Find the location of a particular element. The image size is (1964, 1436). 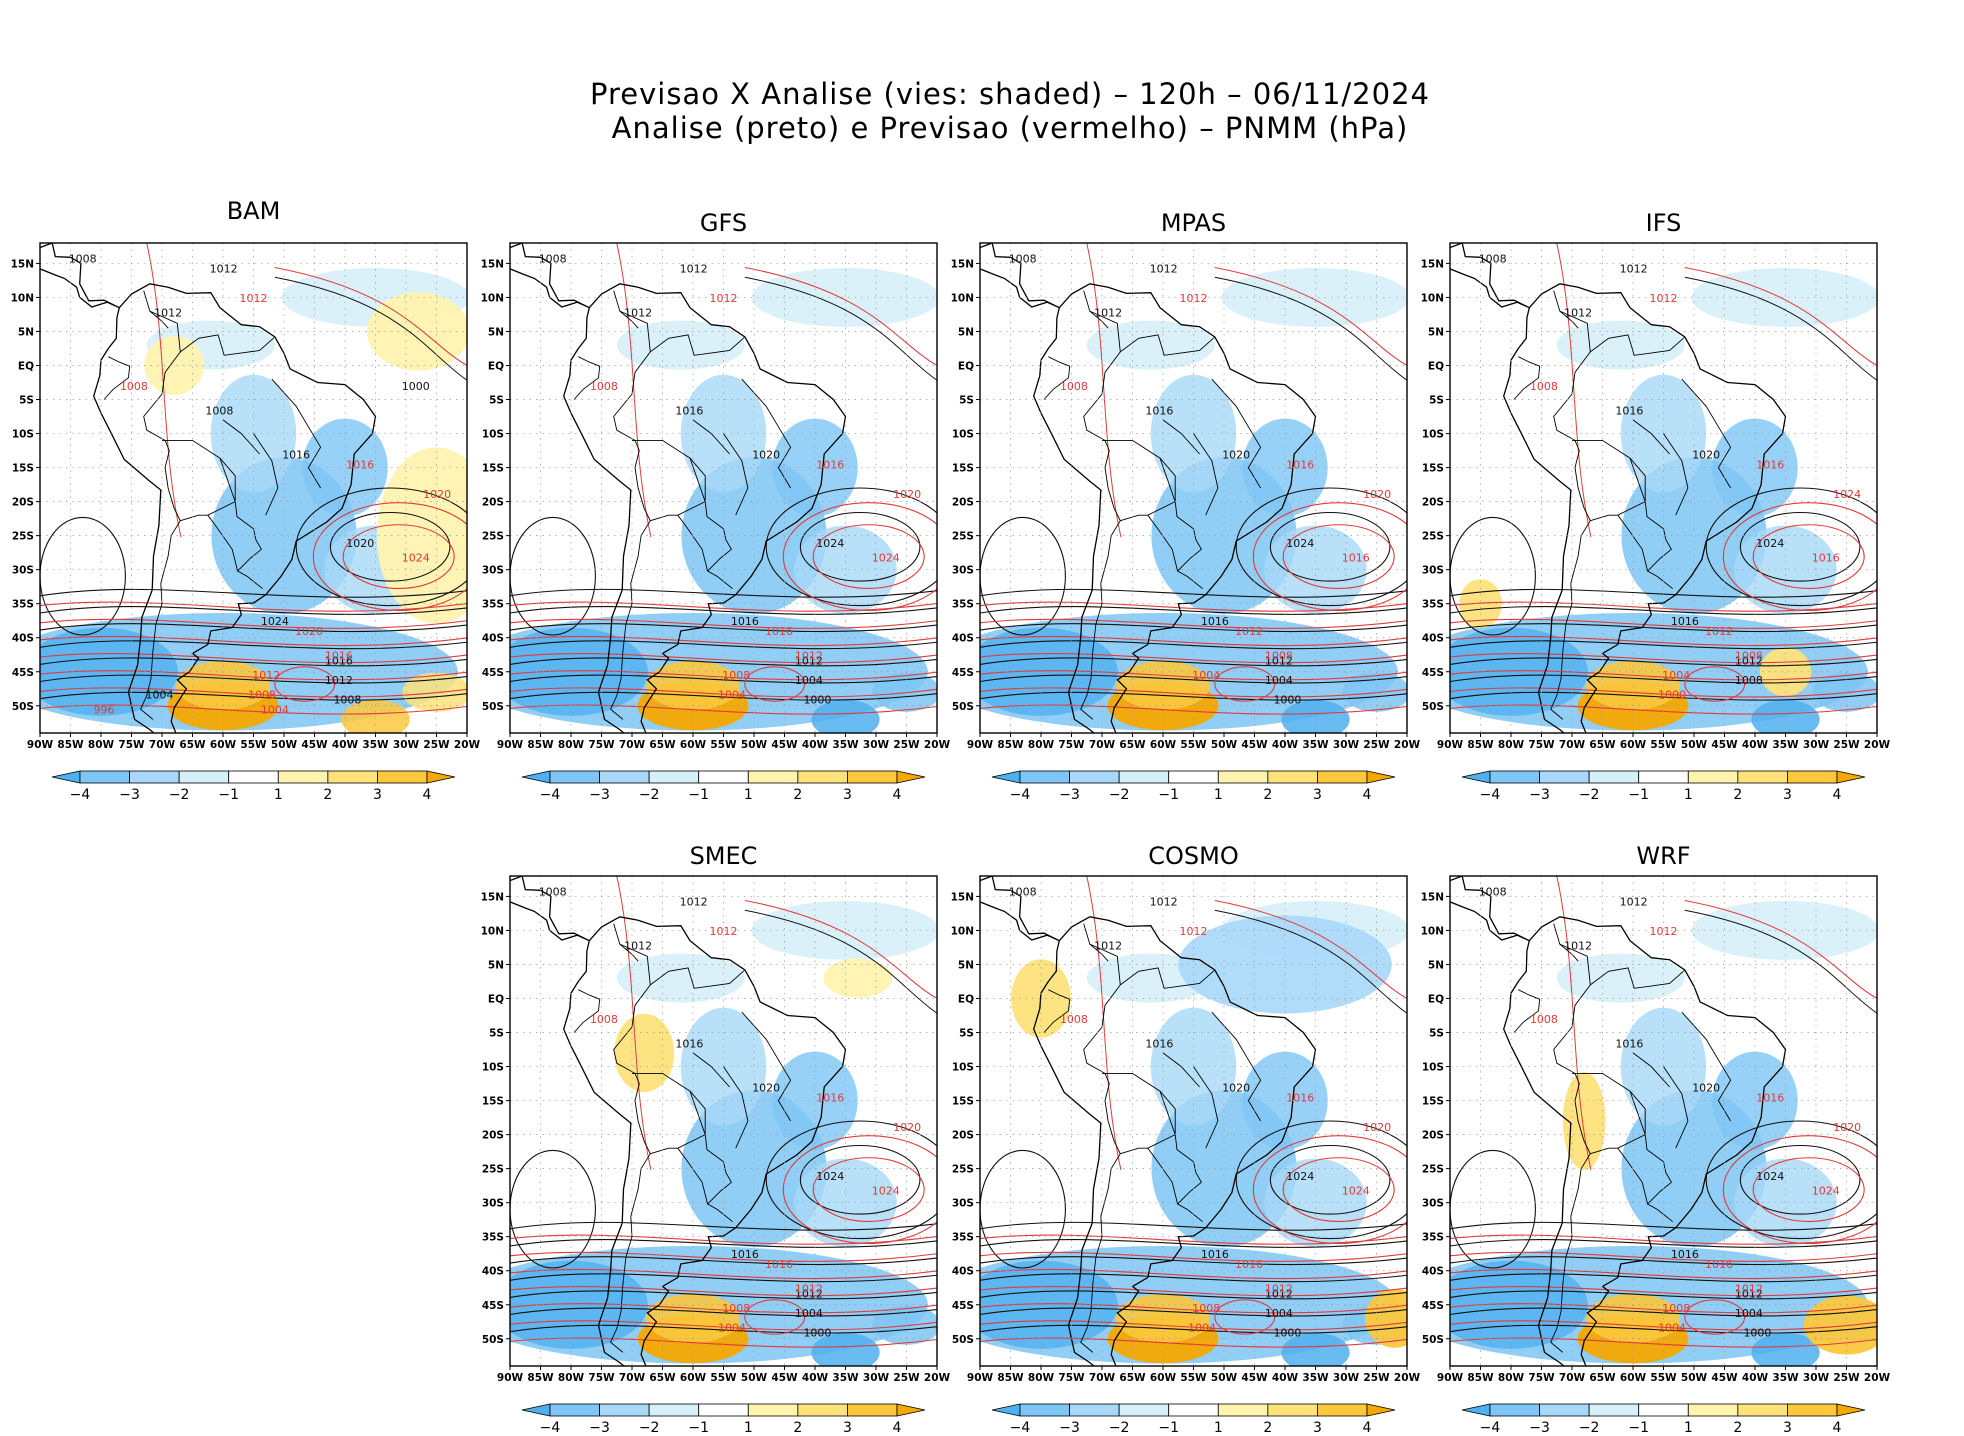

colorbar: −4 −3 −2 −1 1 2 3 4 is located at coordinates (1663, 786).